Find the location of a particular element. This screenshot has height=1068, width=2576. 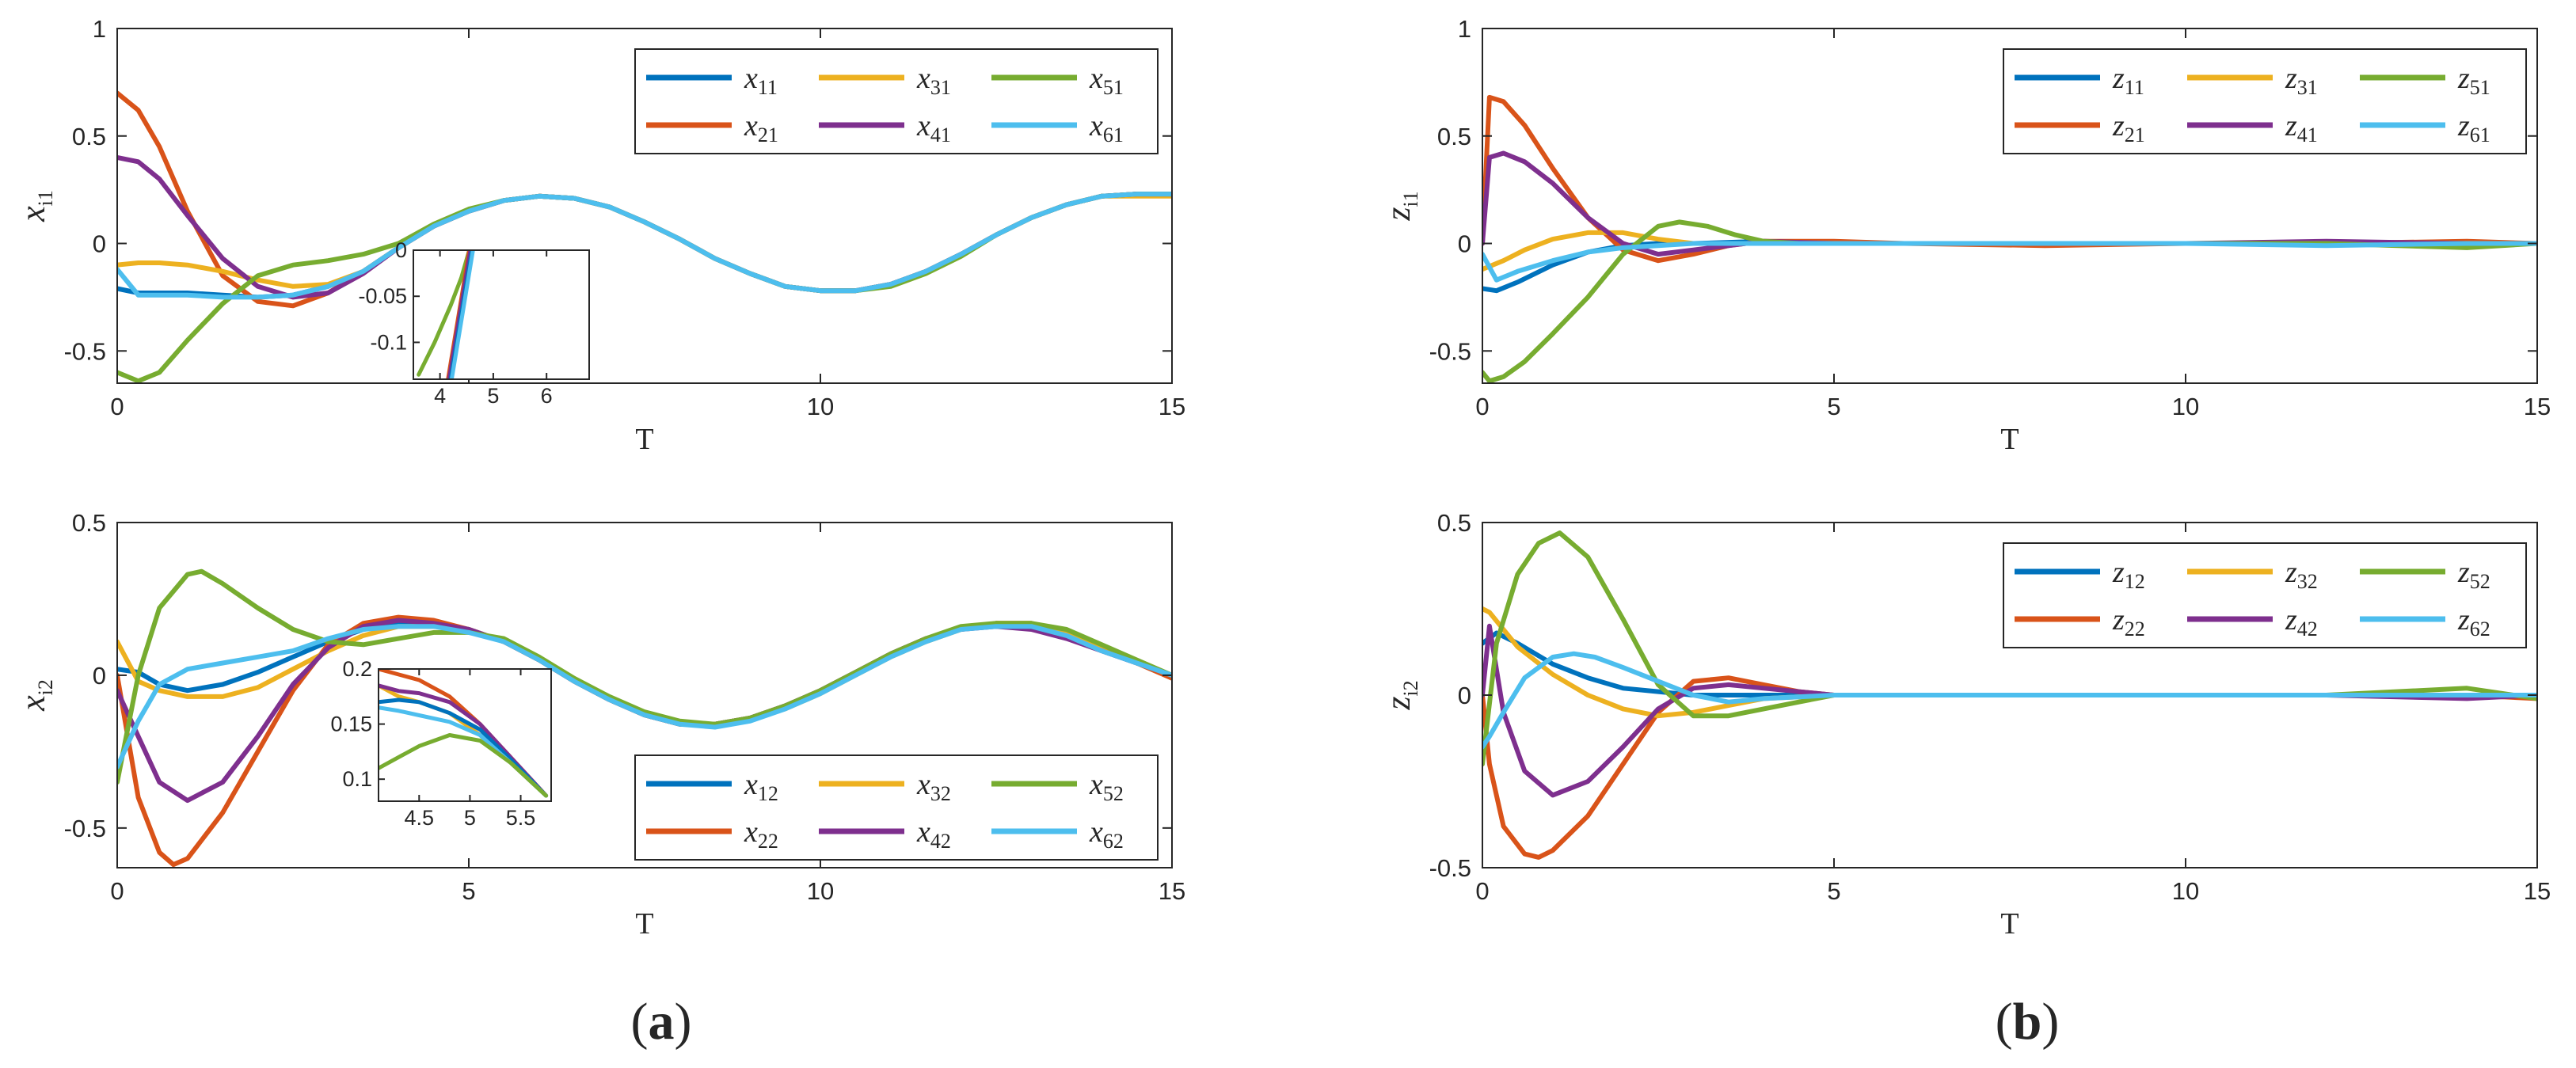

inset-x-tick-label: 6 is located at coordinates (547, 396).